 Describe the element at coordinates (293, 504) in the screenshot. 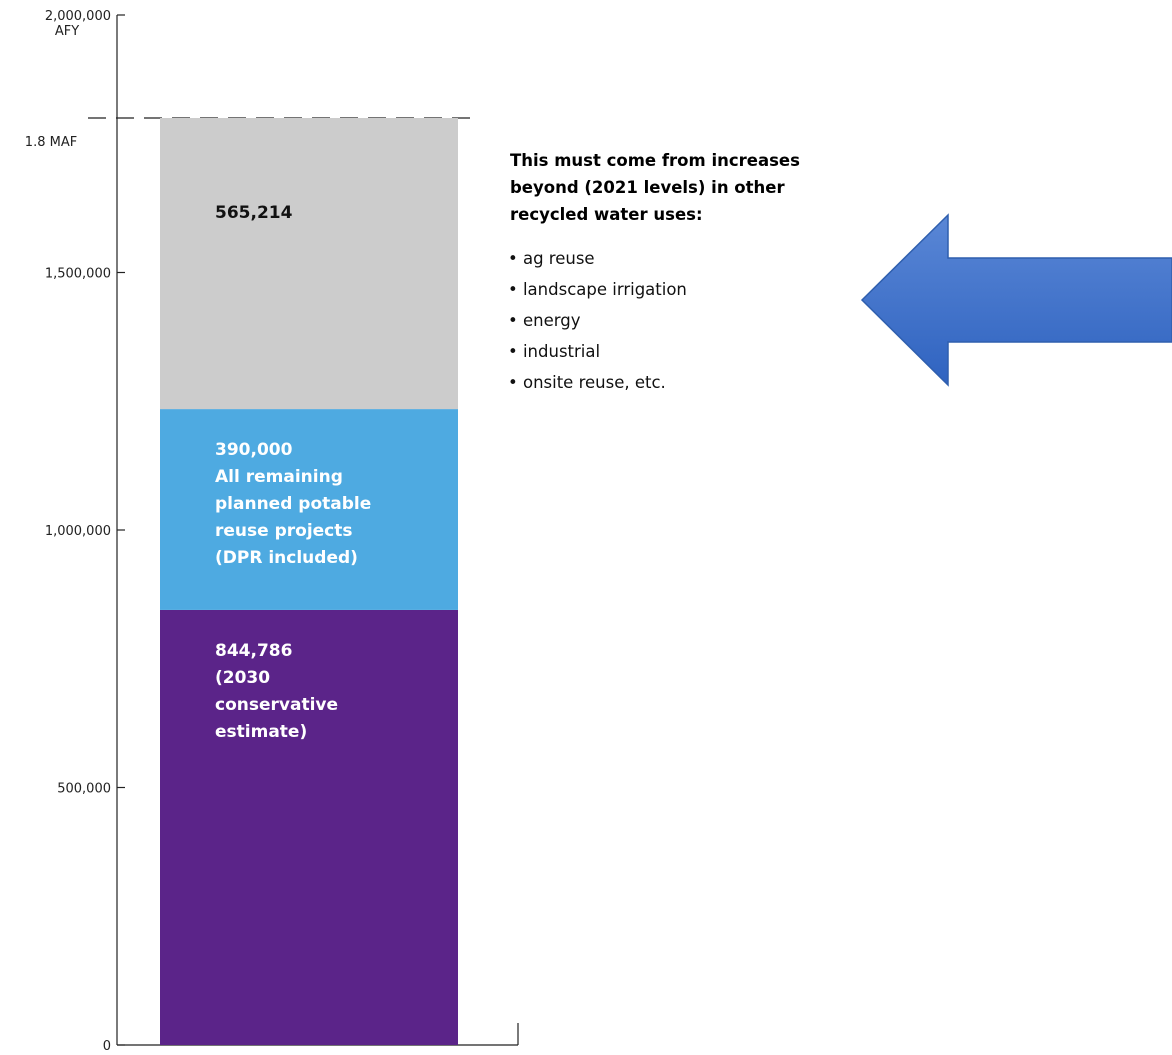

I see `bar-segment-label: planned potable` at that location.